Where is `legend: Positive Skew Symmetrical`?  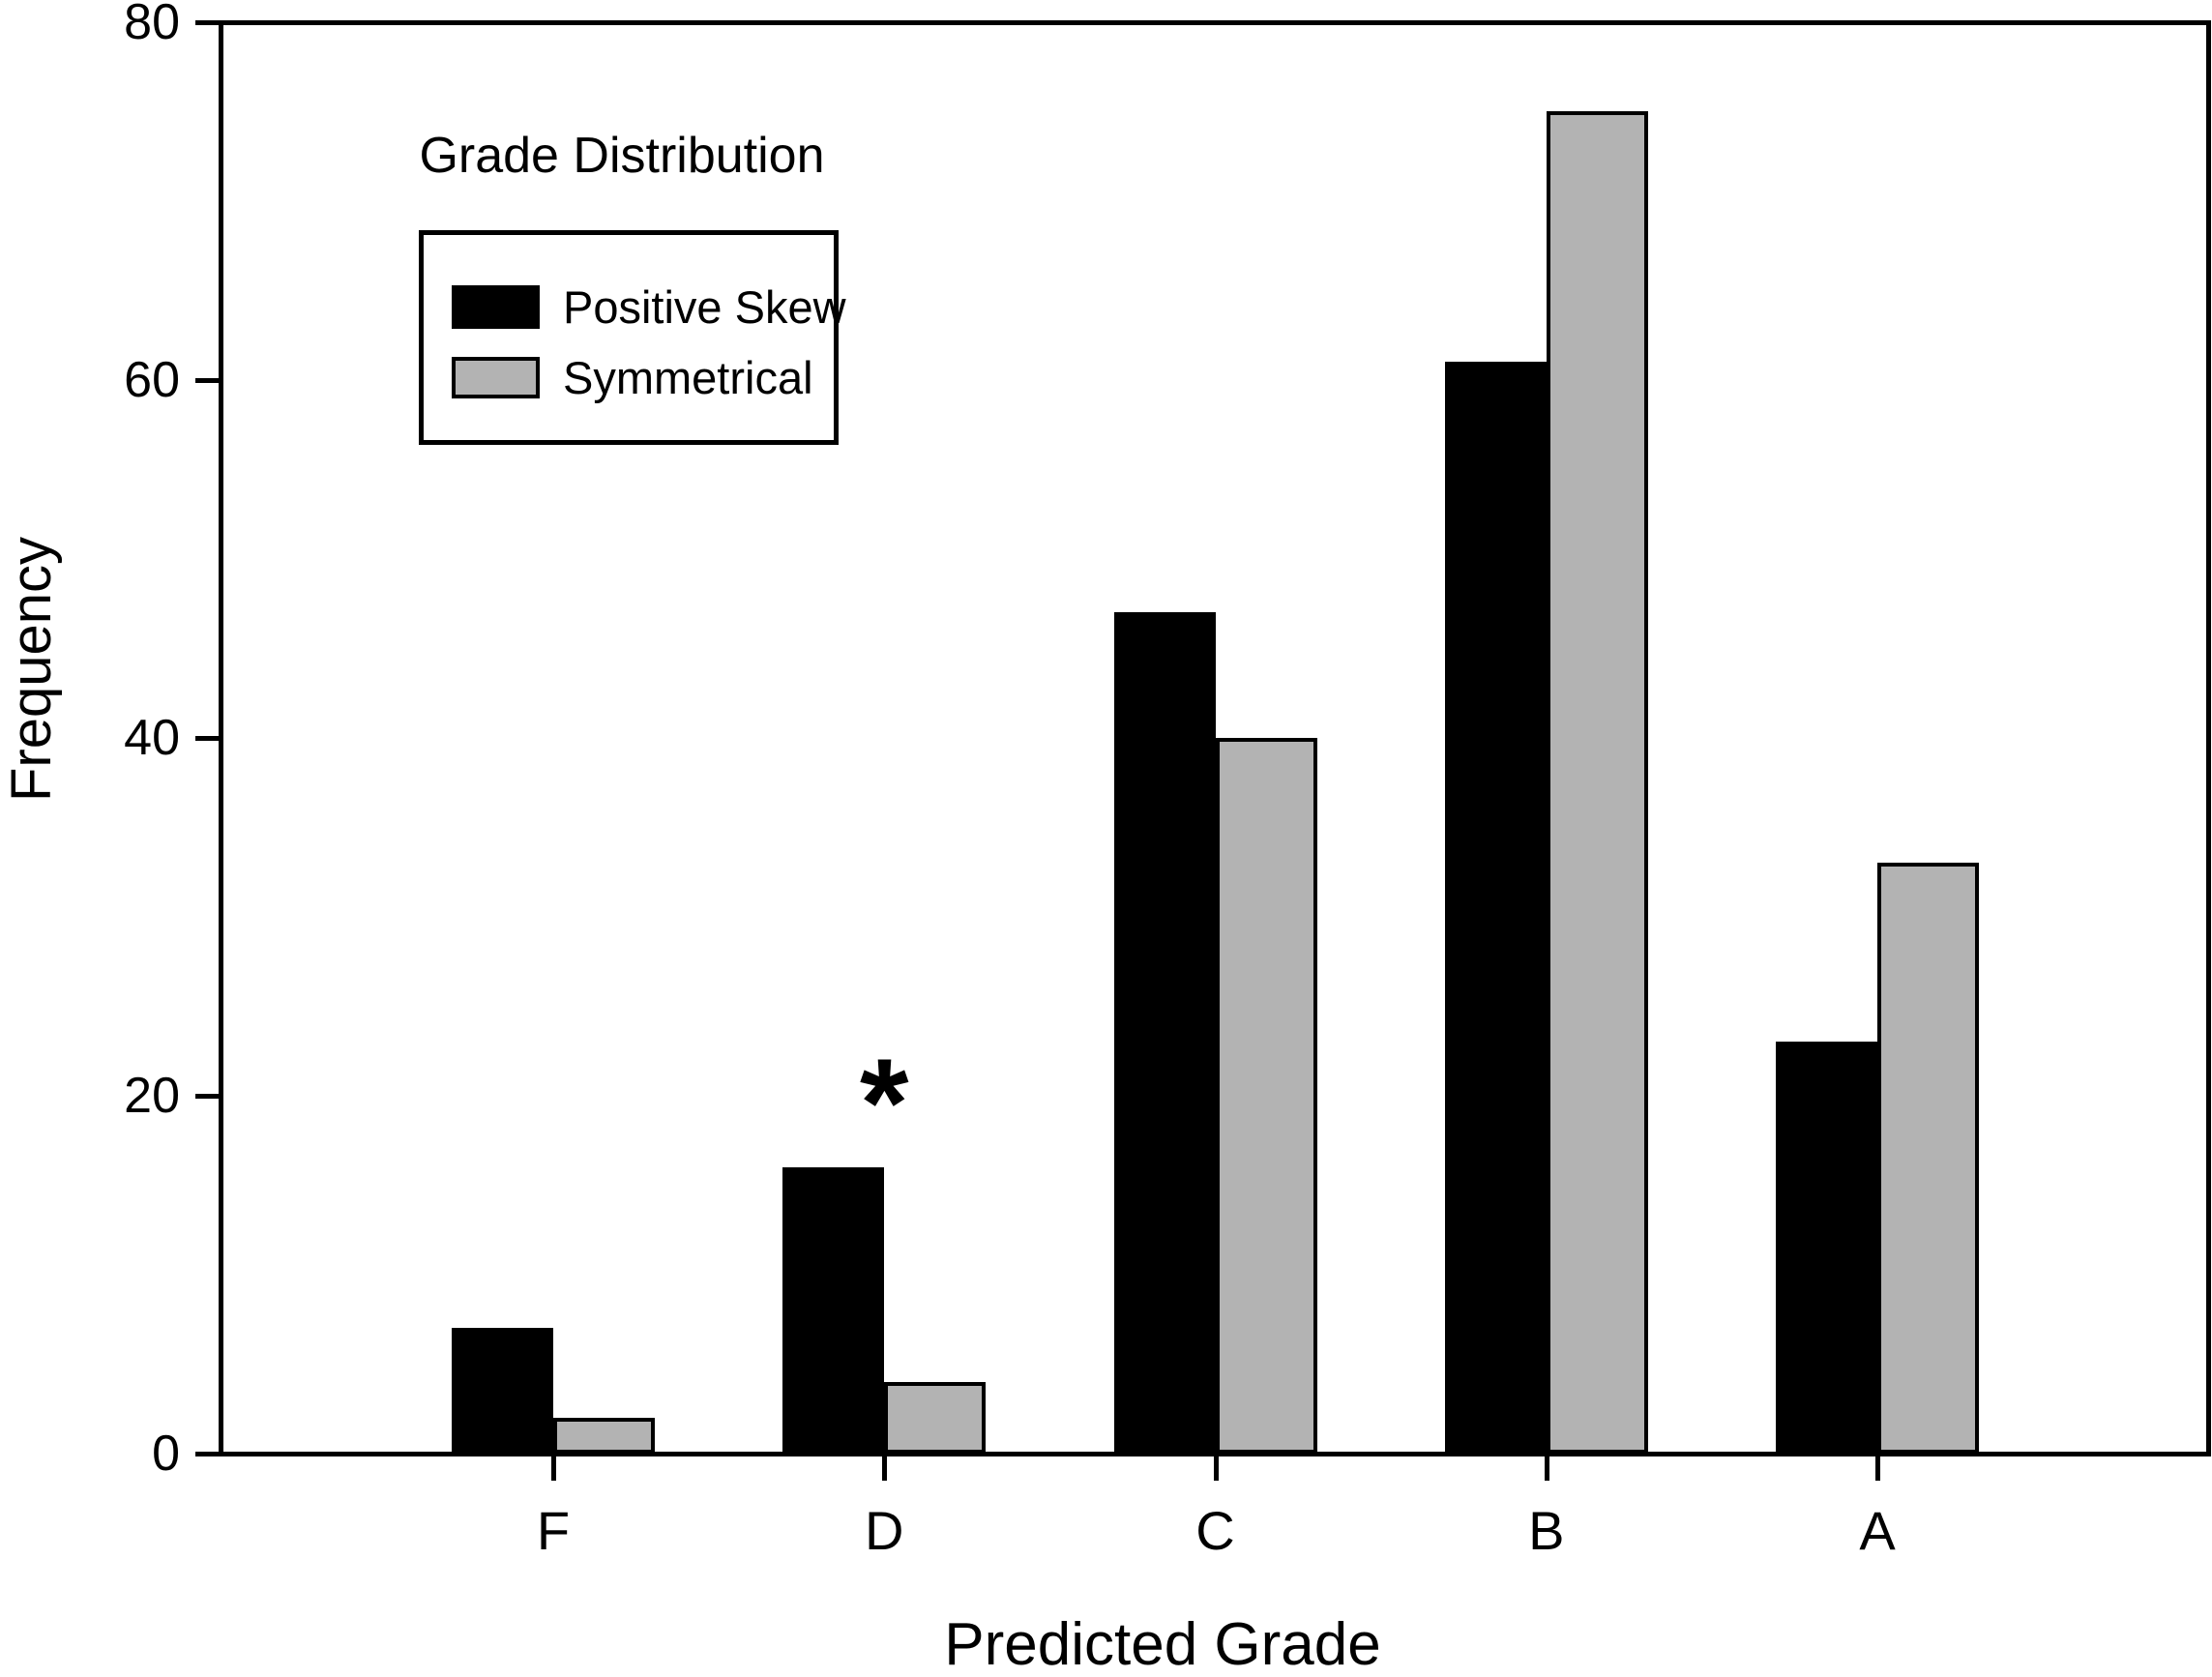
legend: Positive Skew Symmetrical is located at coordinates (632, 337).